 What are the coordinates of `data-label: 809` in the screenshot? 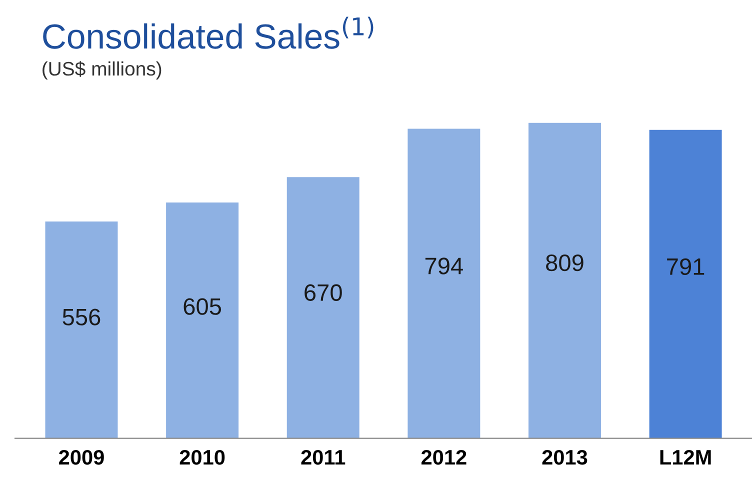 It's located at (565, 263).